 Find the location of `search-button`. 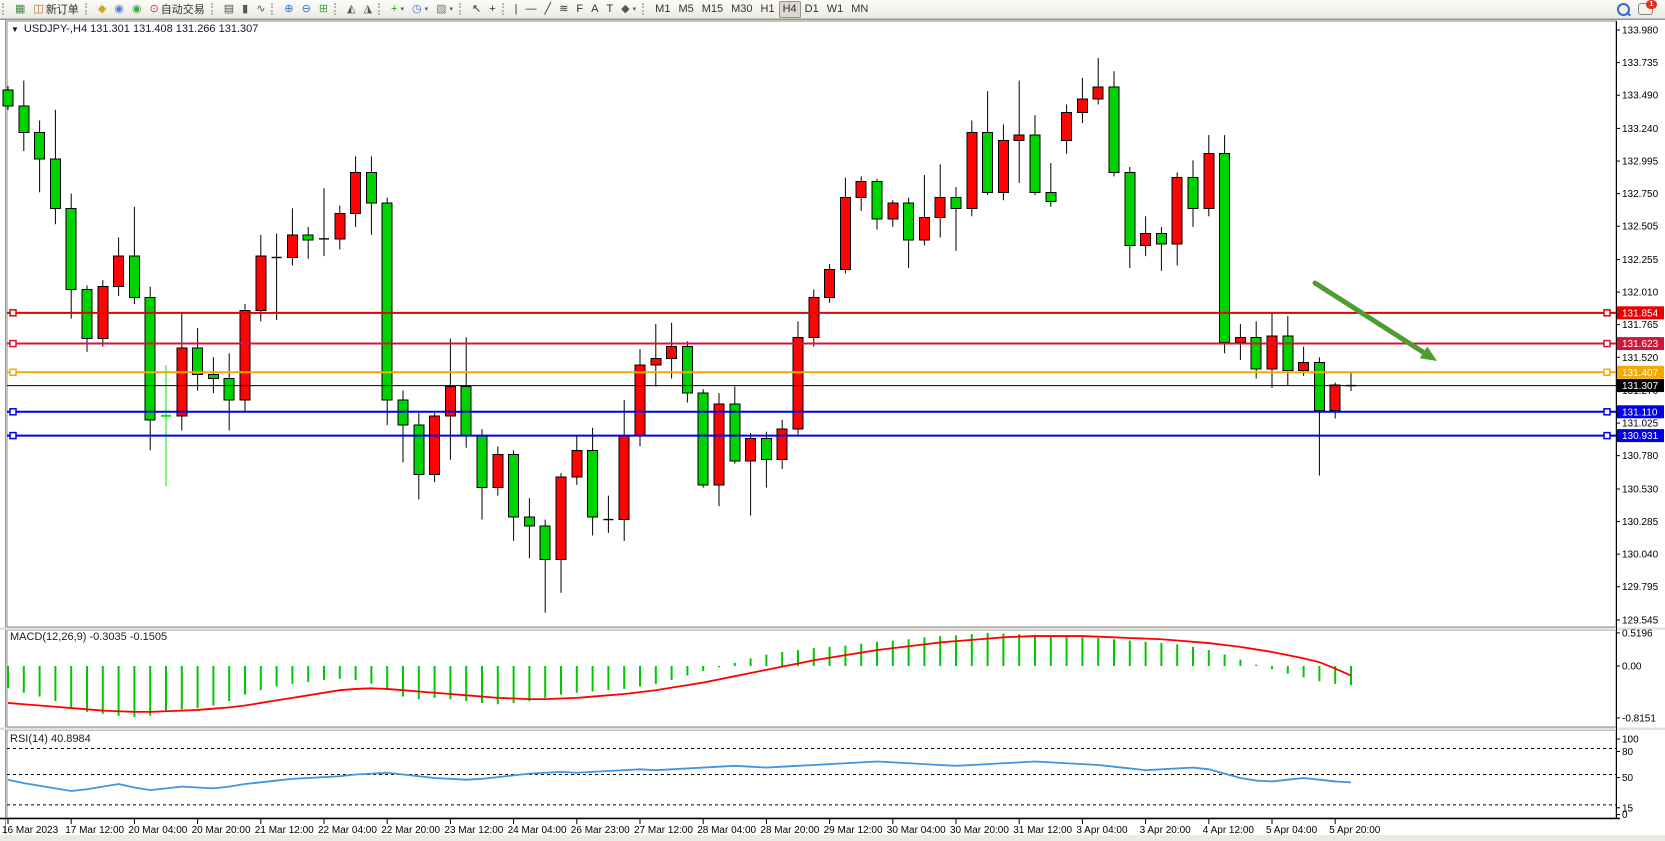

search-button is located at coordinates (1623, 9).